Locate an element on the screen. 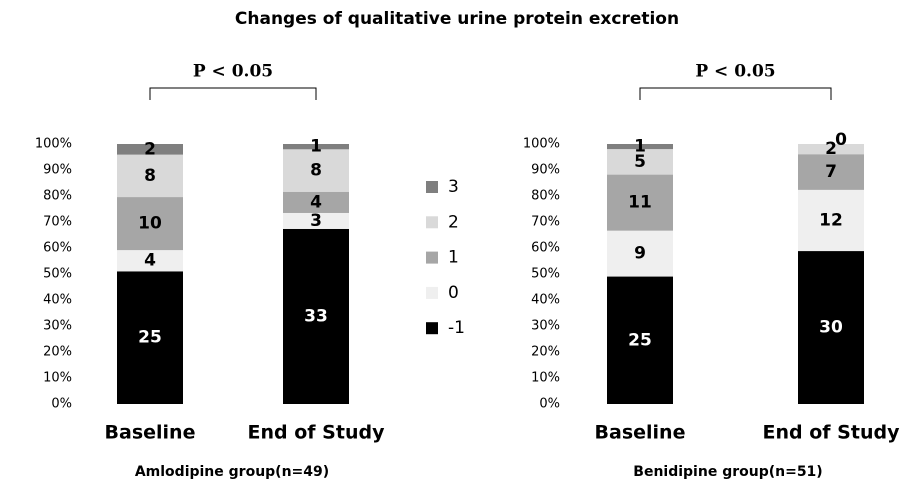  legend-label: 0 is located at coordinates (453, 293).